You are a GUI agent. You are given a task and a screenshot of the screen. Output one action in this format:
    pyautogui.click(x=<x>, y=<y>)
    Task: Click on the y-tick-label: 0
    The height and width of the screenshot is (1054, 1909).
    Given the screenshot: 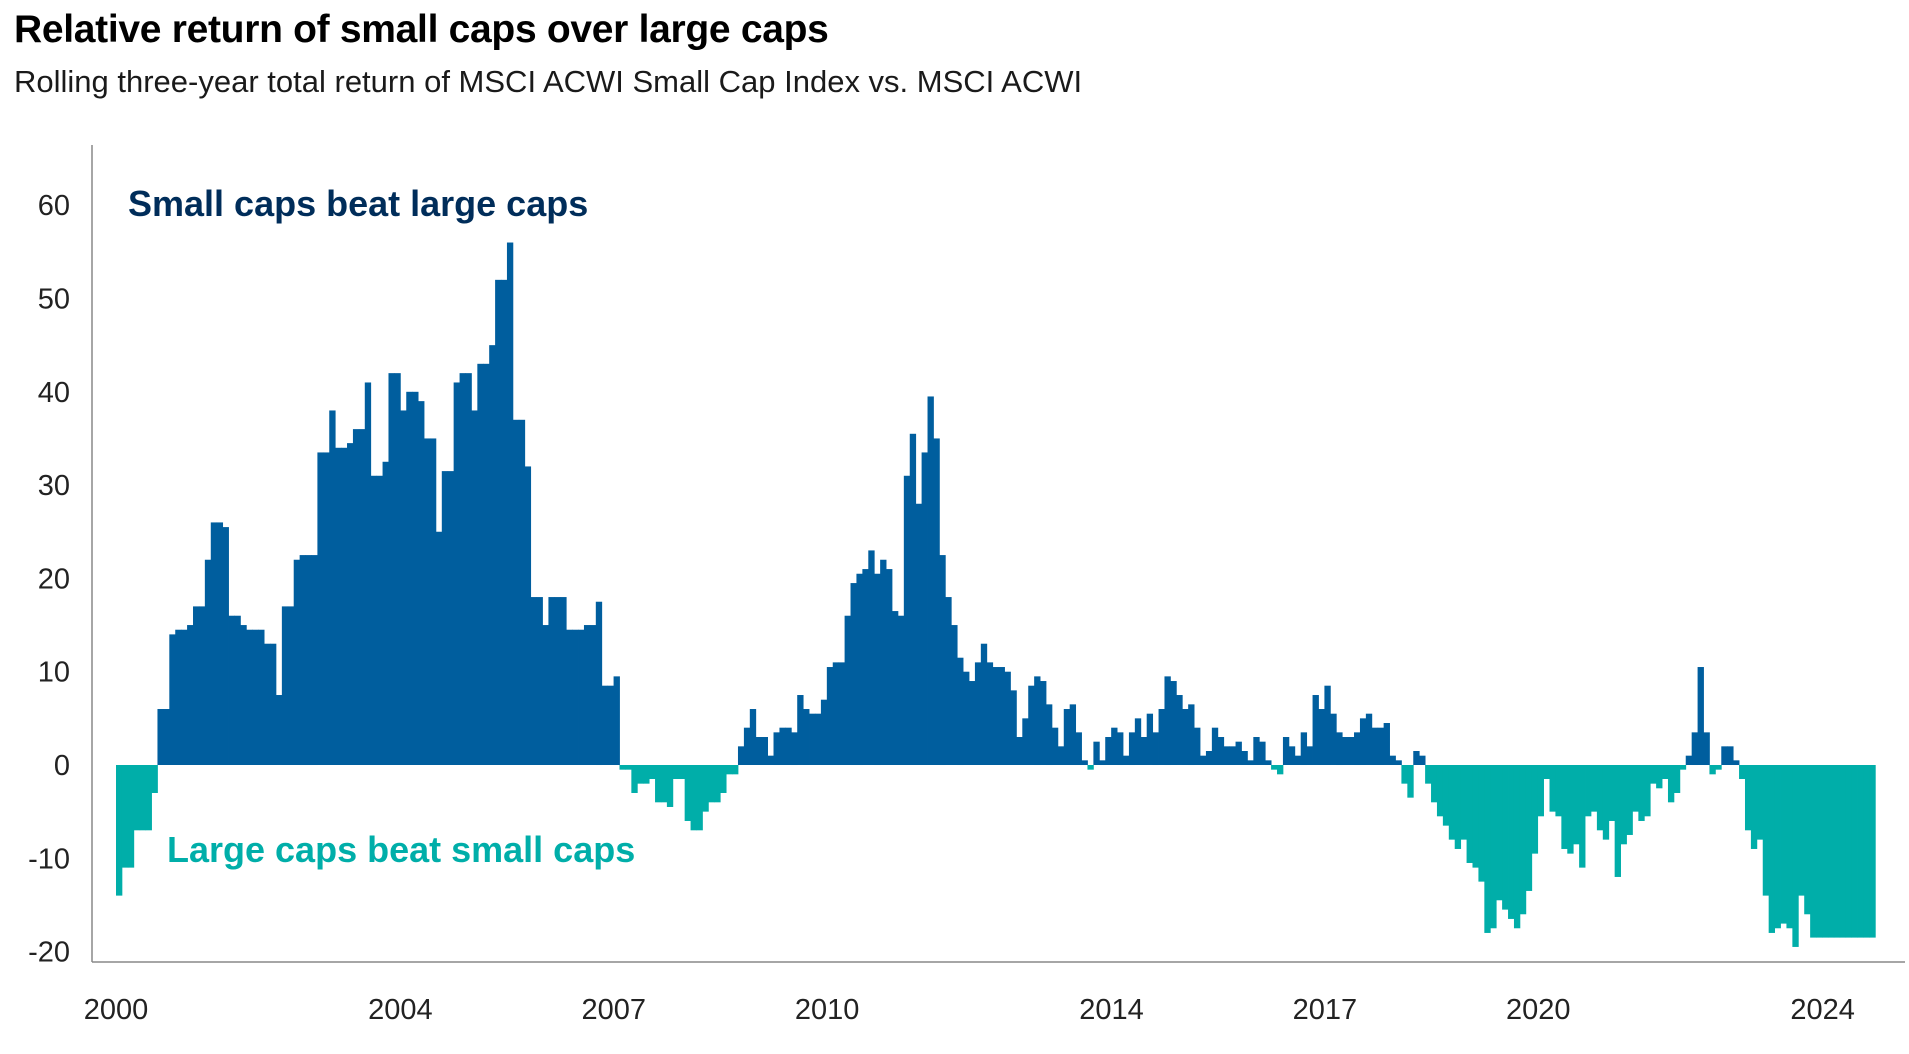 What is the action you would take?
    pyautogui.click(x=62, y=766)
    